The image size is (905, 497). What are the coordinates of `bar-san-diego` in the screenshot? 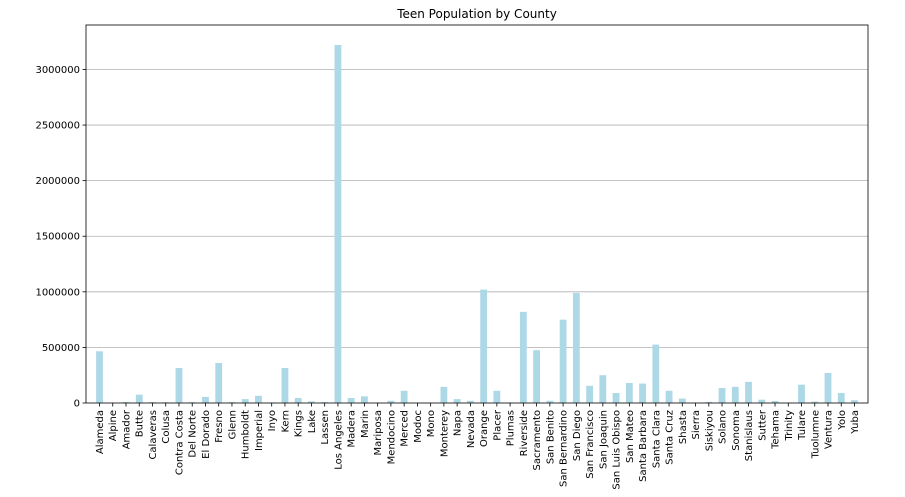 It's located at (576, 347).